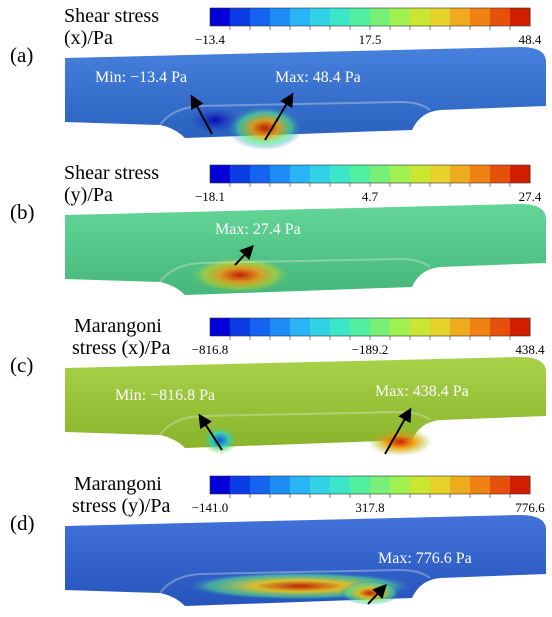  I want to click on colorbar-tick-label: 27.4, so click(530, 196).